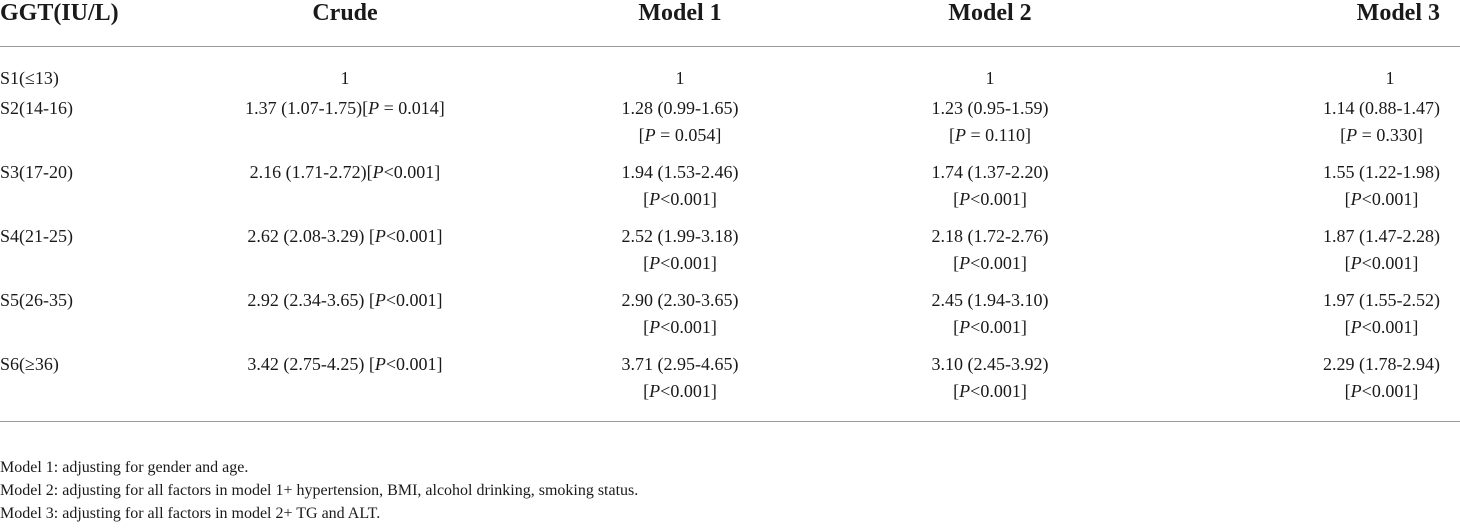  I want to click on cell-crude: 1, so click(345, 78).